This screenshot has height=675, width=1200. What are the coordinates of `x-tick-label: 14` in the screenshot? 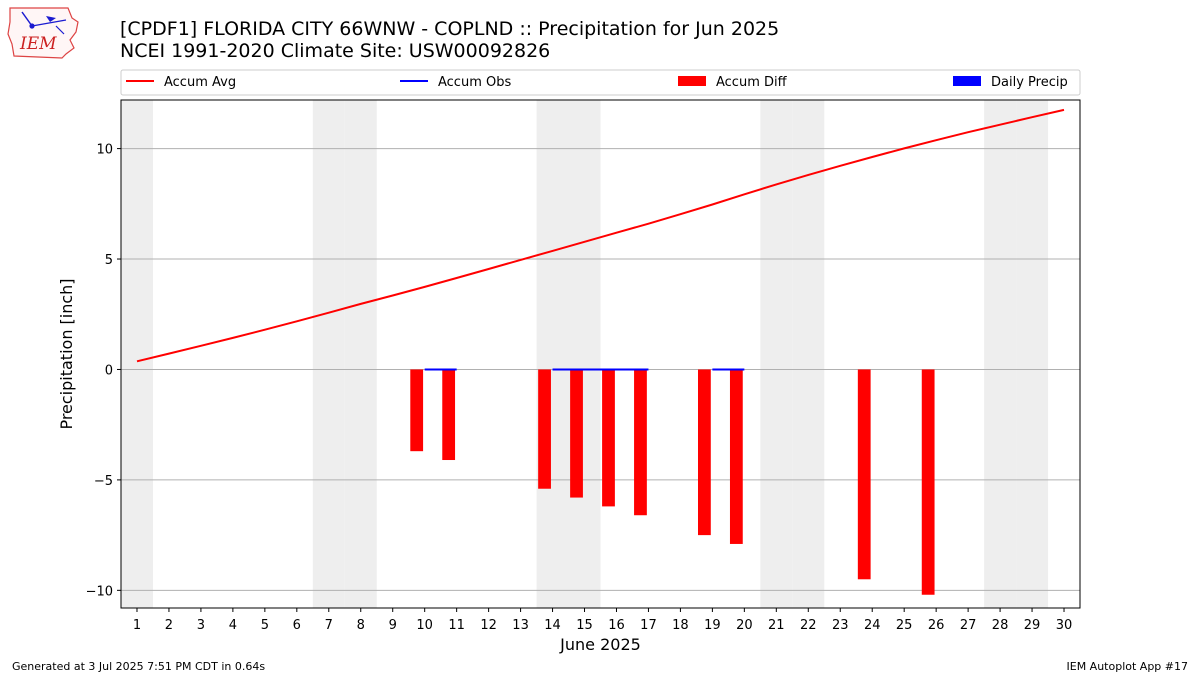 It's located at (552, 625).